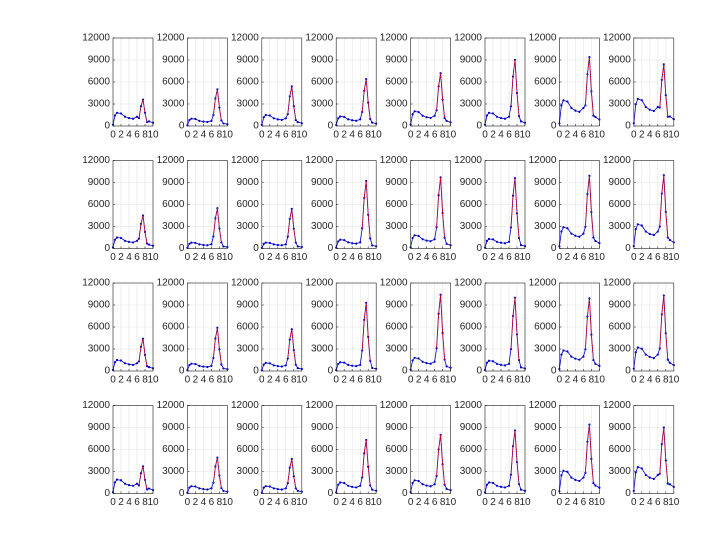 This screenshot has width=720, height=540. I want to click on series-line, so click(366, 99).